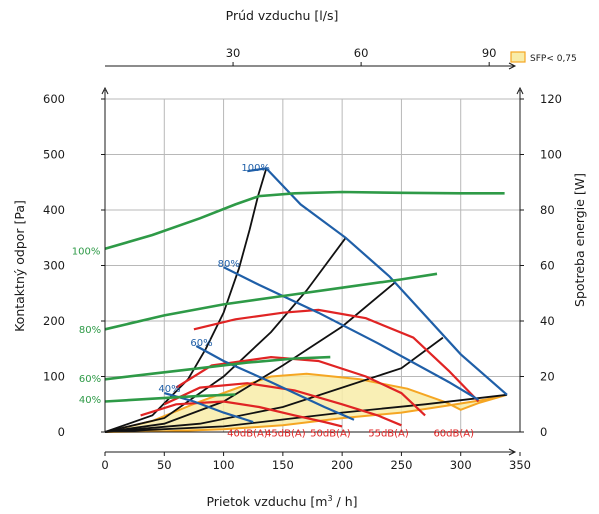  I want to click on top-tick-label: 60, so click(361, 53).